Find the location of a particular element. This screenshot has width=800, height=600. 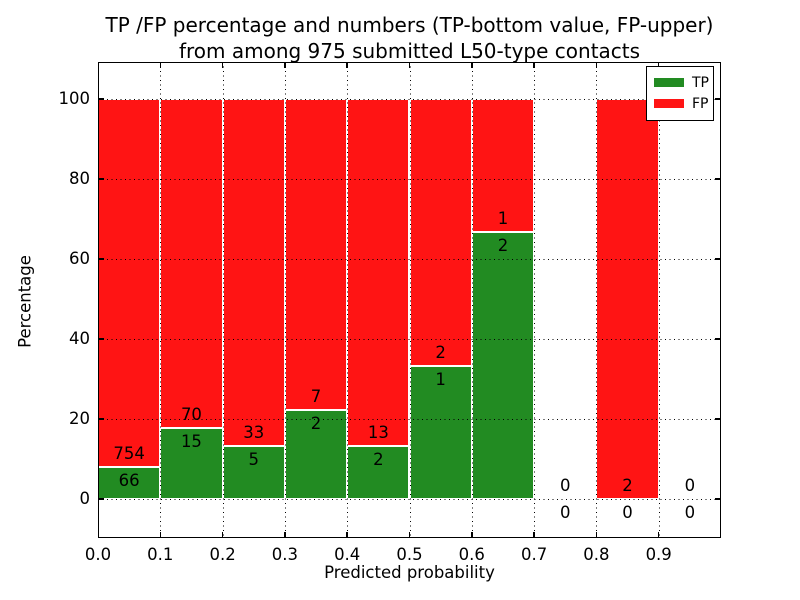

x-tick-label: 0.0 is located at coordinates (98, 554).